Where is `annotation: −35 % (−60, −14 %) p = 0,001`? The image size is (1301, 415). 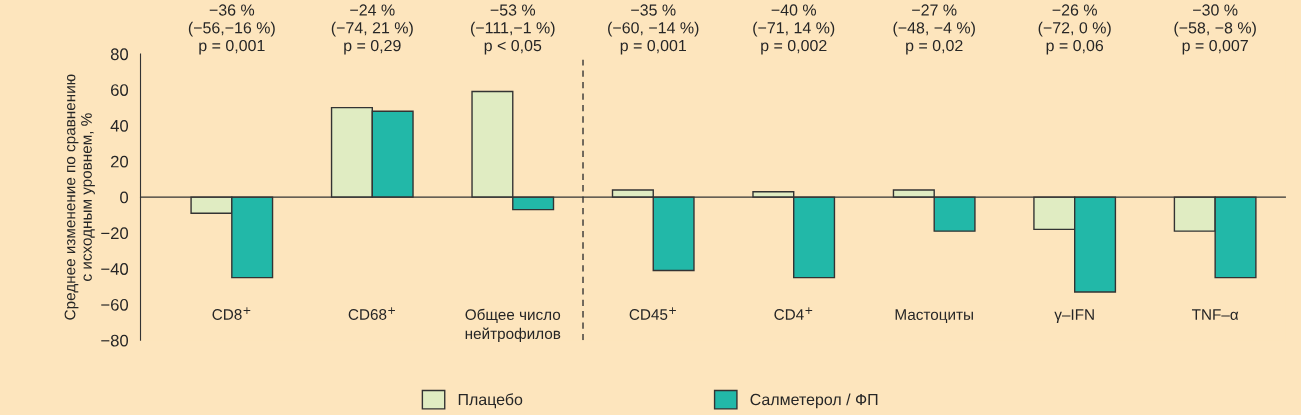 annotation: −35 % (−60, −14 %) p = 0,001 is located at coordinates (653, 29).